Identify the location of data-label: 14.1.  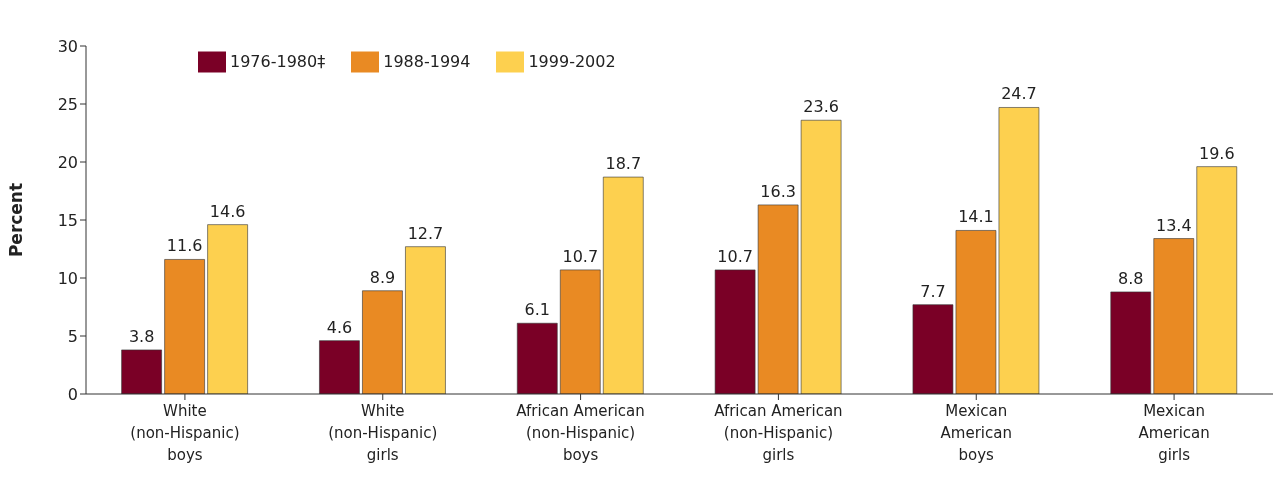
(976, 217).